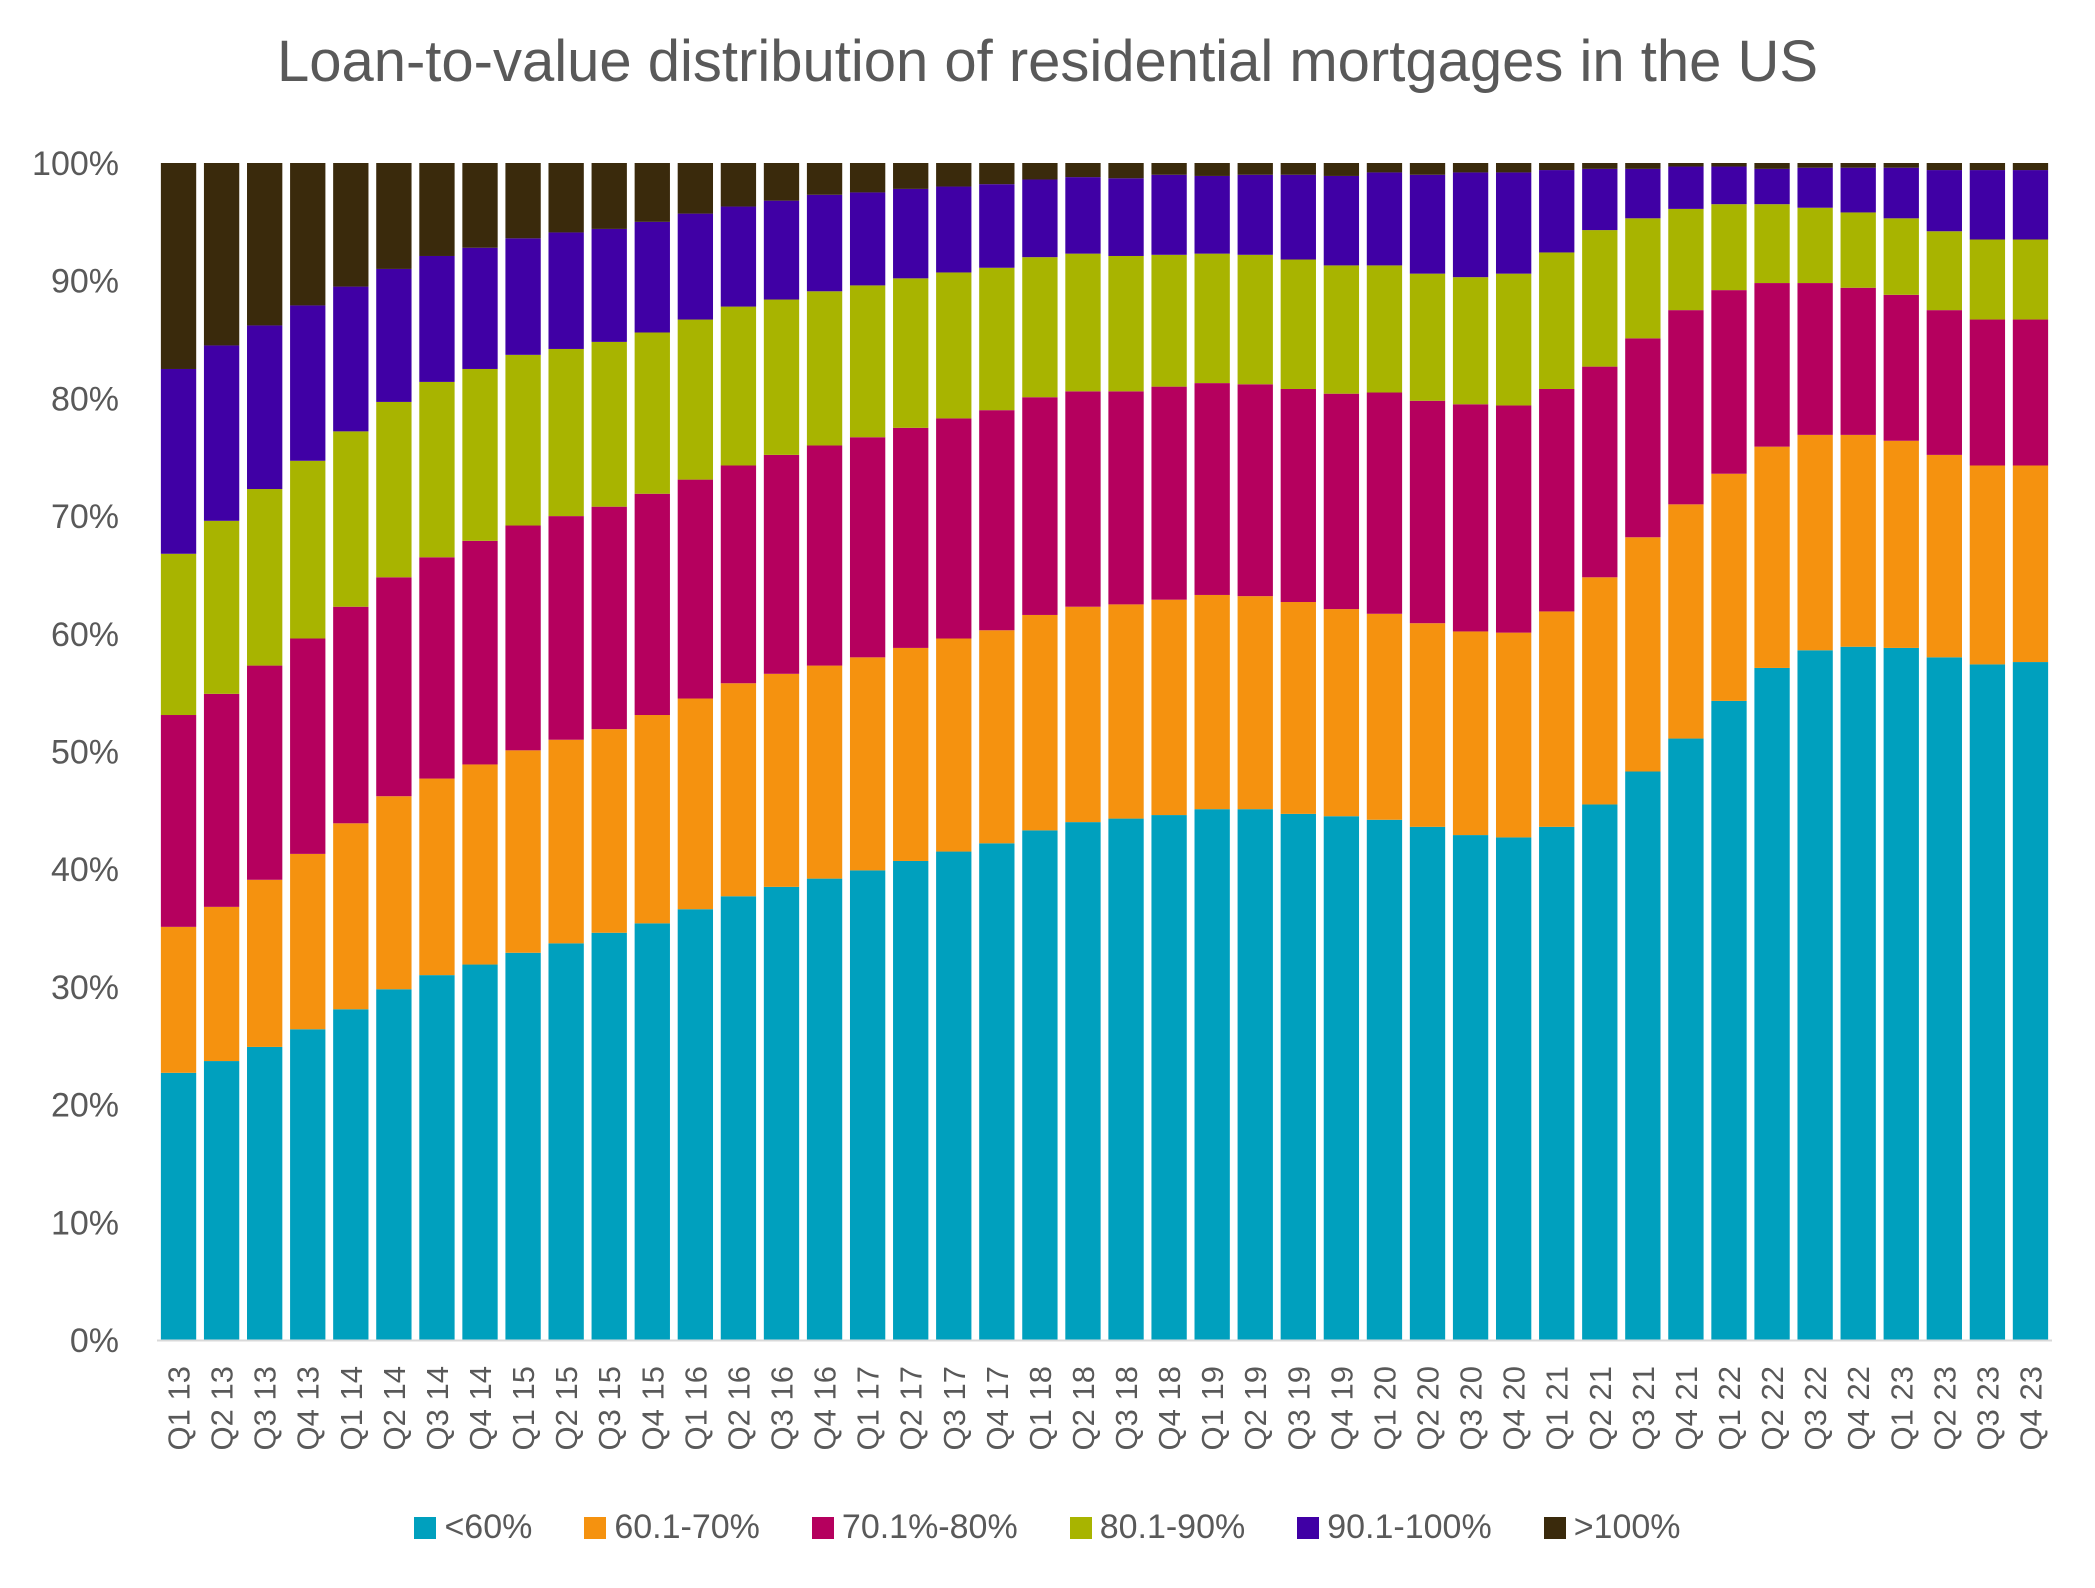 Image resolution: width=2095 pixels, height=1588 pixels. What do you see at coordinates (1686, 1408) in the screenshot?
I see `x-tick-label: Q4 21` at bounding box center [1686, 1408].